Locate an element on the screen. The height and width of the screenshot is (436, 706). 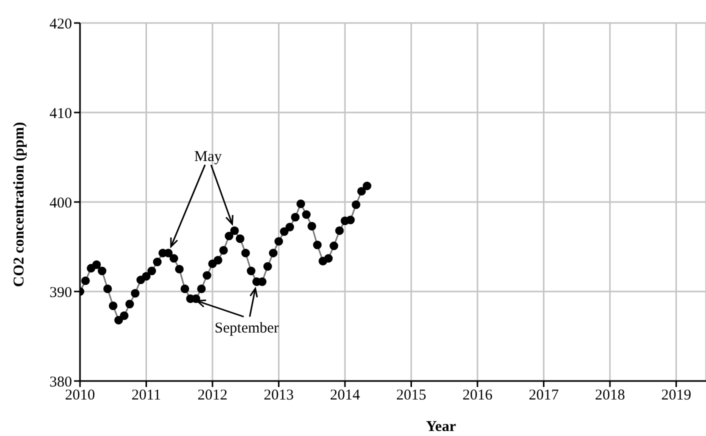
y-tick-label: 380 is located at coordinates (61, 382).